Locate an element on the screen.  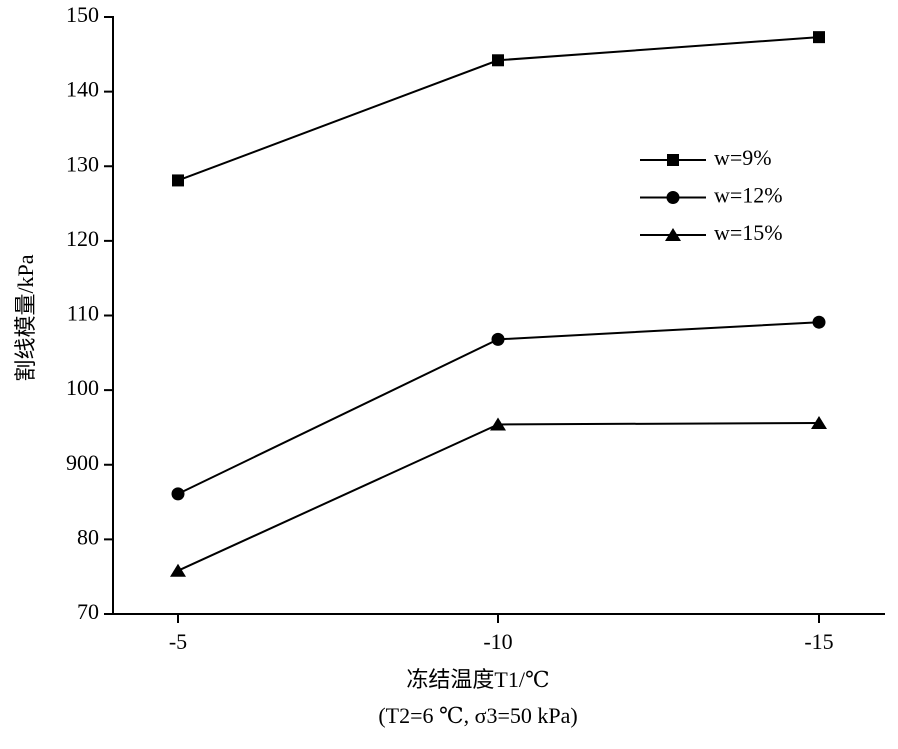
x-tick-label: -15 is located at coordinates (818, 641).